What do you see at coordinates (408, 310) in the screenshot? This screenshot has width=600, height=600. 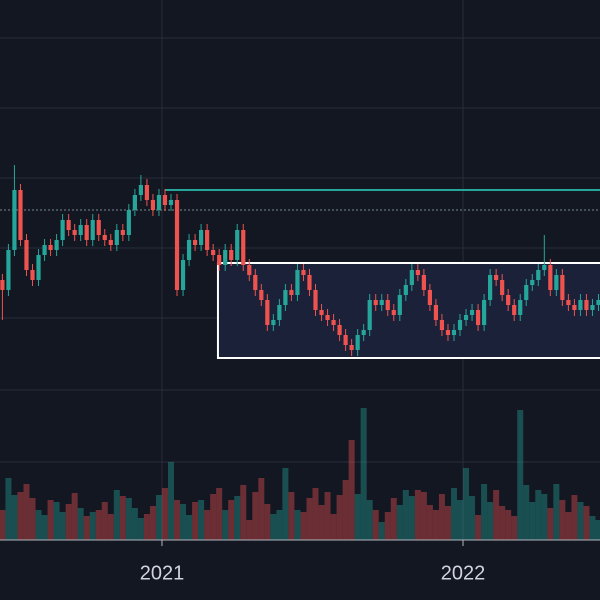 I see `range-box` at bounding box center [408, 310].